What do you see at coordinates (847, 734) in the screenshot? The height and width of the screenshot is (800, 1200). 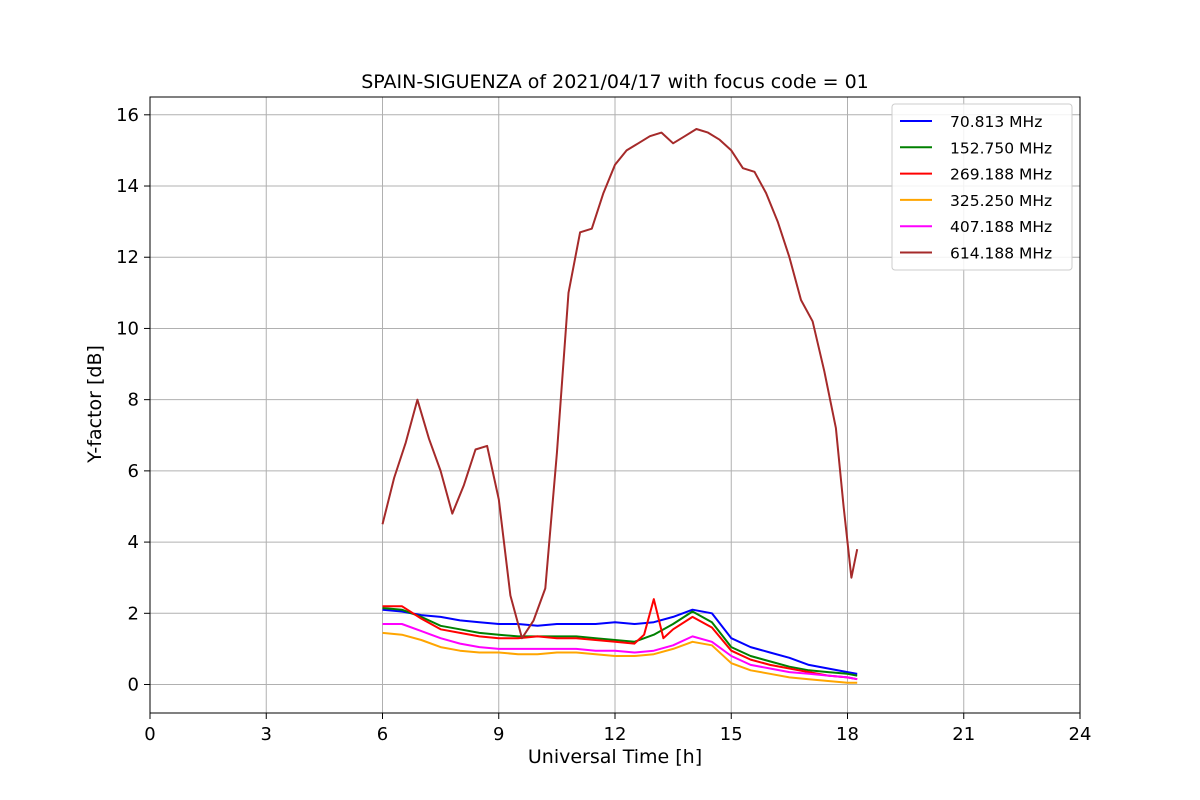 I see `x-tick-label: 18` at bounding box center [847, 734].